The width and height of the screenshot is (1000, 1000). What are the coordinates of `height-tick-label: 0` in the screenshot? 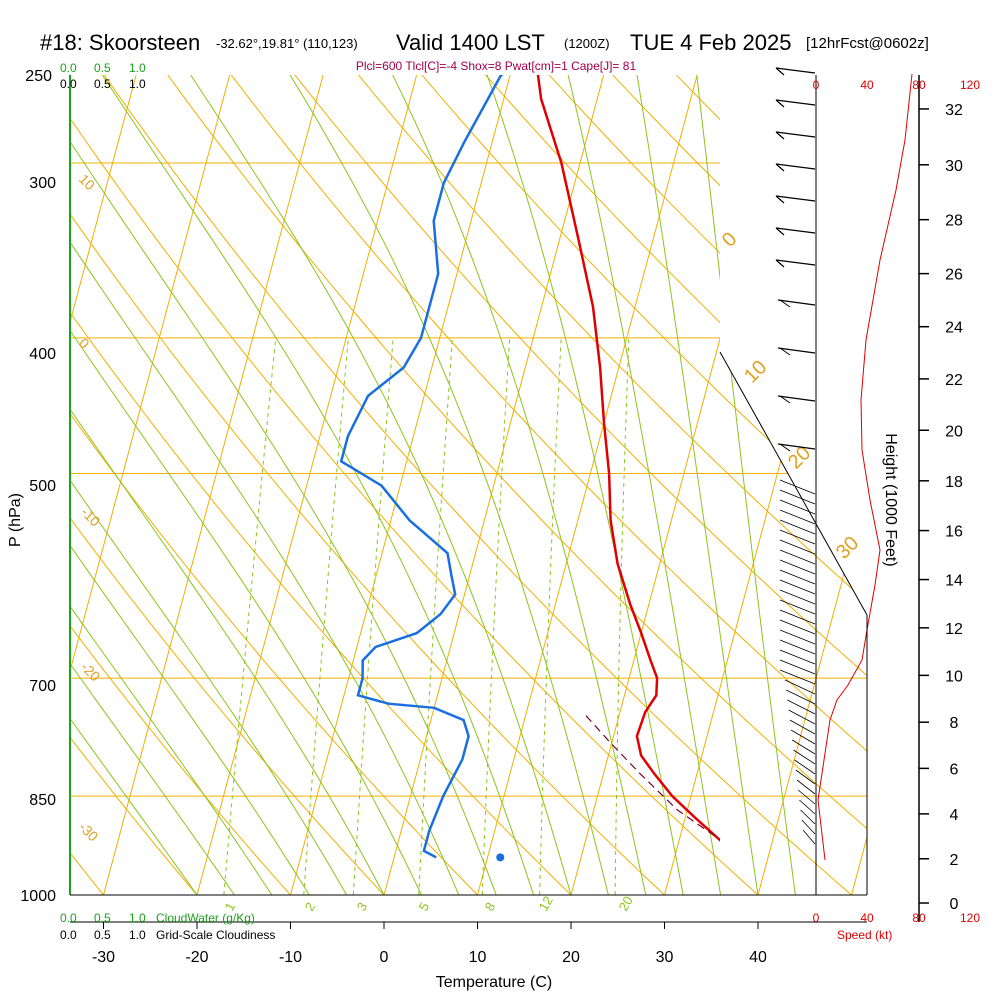 It's located at (954, 904).